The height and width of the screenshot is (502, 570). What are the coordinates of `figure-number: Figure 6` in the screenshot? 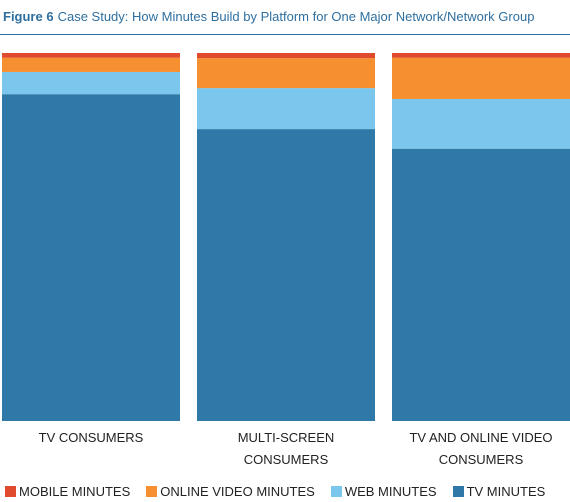 It's located at (28, 16).